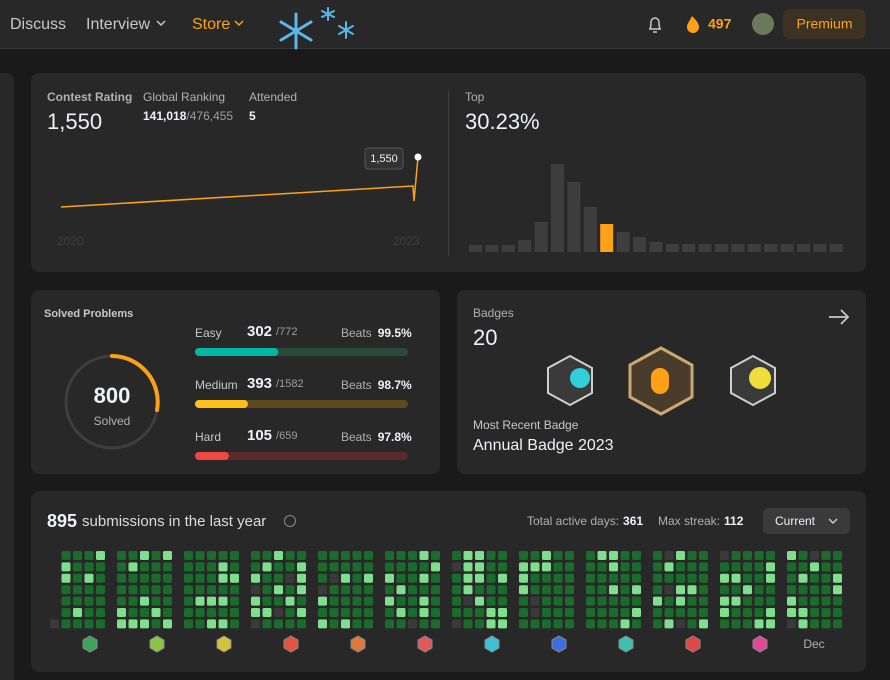 This screenshot has width=890, height=680. Describe the element at coordinates (839, 317) in the screenshot. I see `arrow` at that location.